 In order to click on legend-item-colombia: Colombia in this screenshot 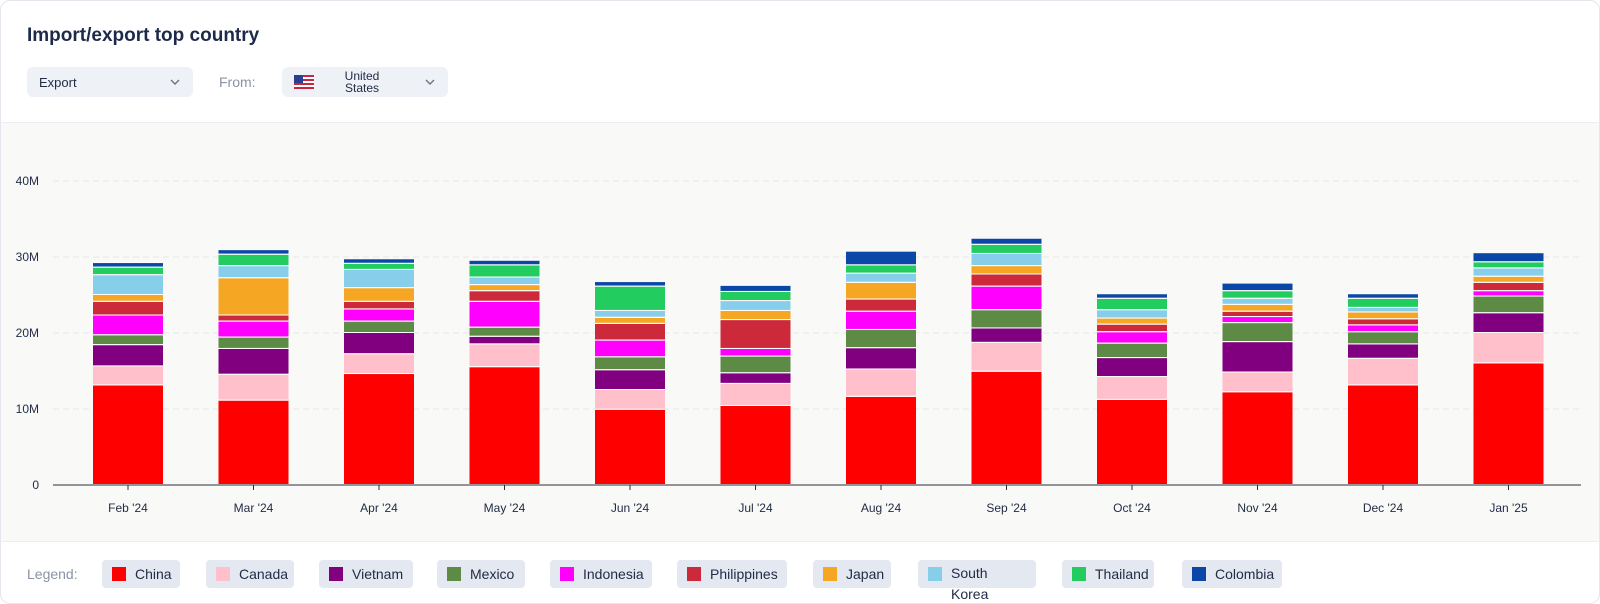, I will do `click(1232, 574)`.